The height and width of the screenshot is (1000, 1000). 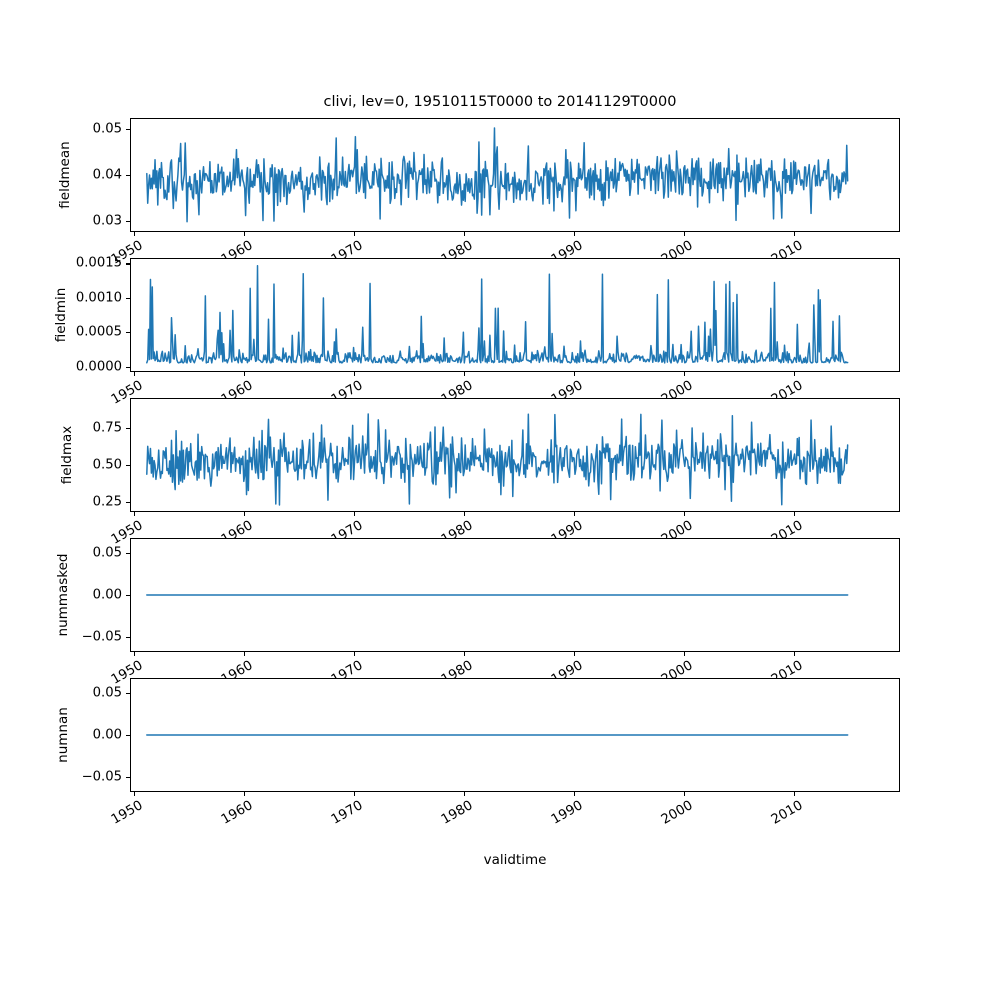 What do you see at coordinates (107, 221) in the screenshot?
I see `y-tick-label: 0.03` at bounding box center [107, 221].